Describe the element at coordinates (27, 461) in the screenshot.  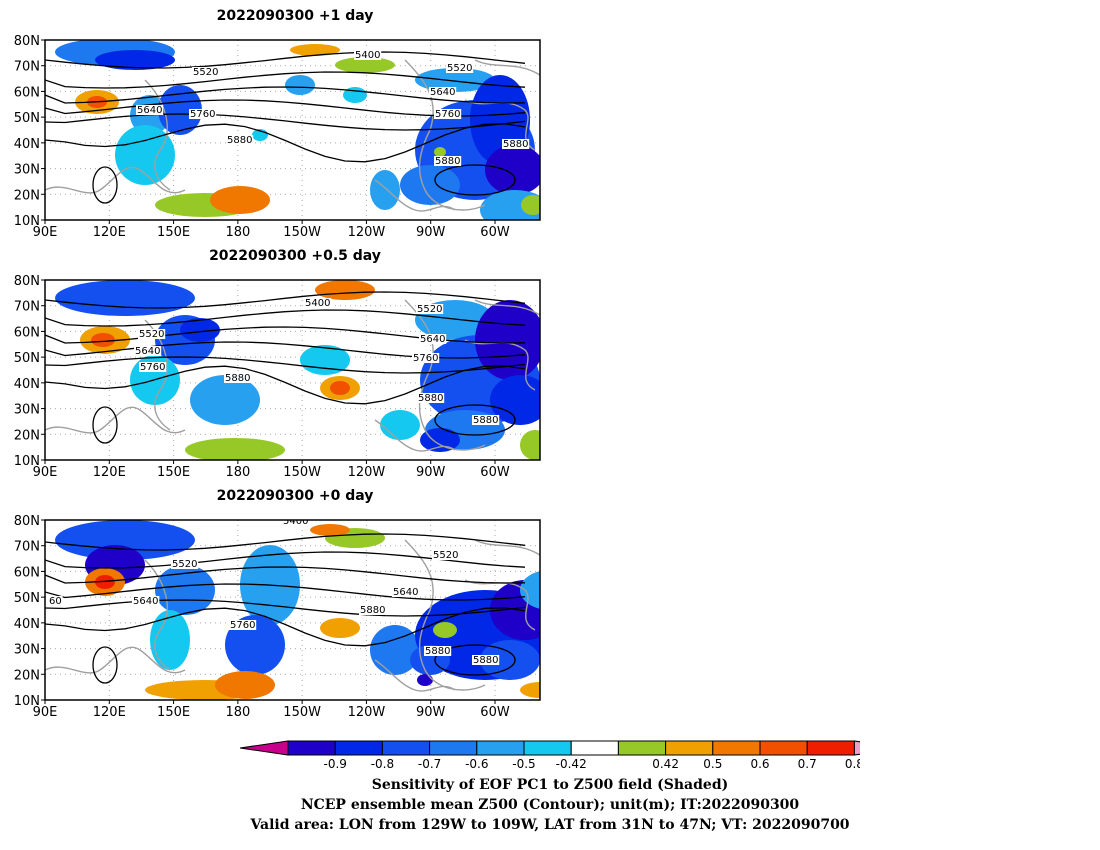
I see `lat-tick-label: 10N` at that location.